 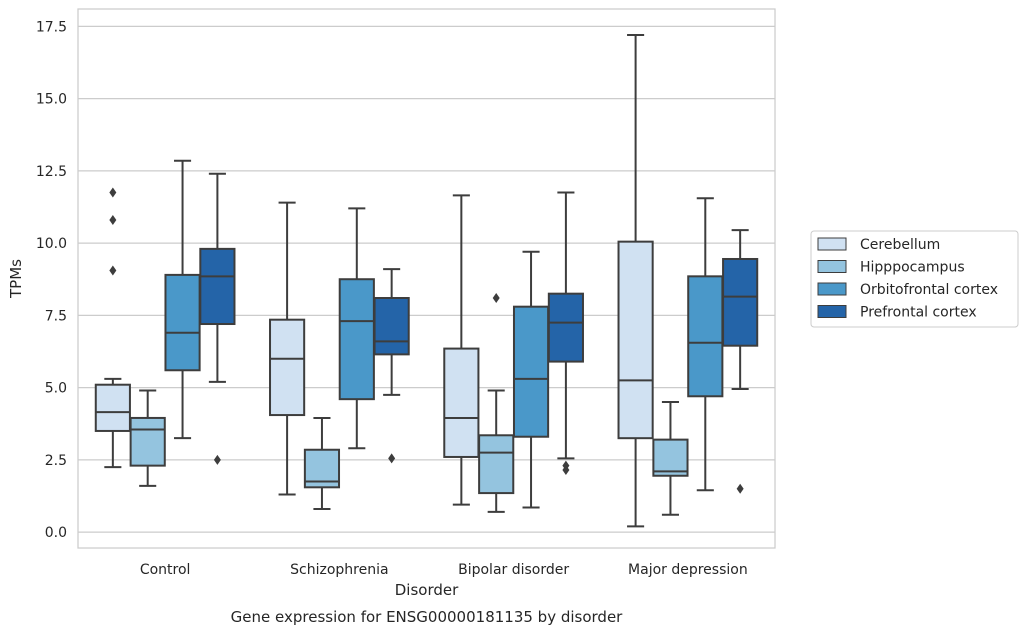 What do you see at coordinates (918, 313) in the screenshot?
I see `legend-label: Prefrontal cortex` at bounding box center [918, 313].